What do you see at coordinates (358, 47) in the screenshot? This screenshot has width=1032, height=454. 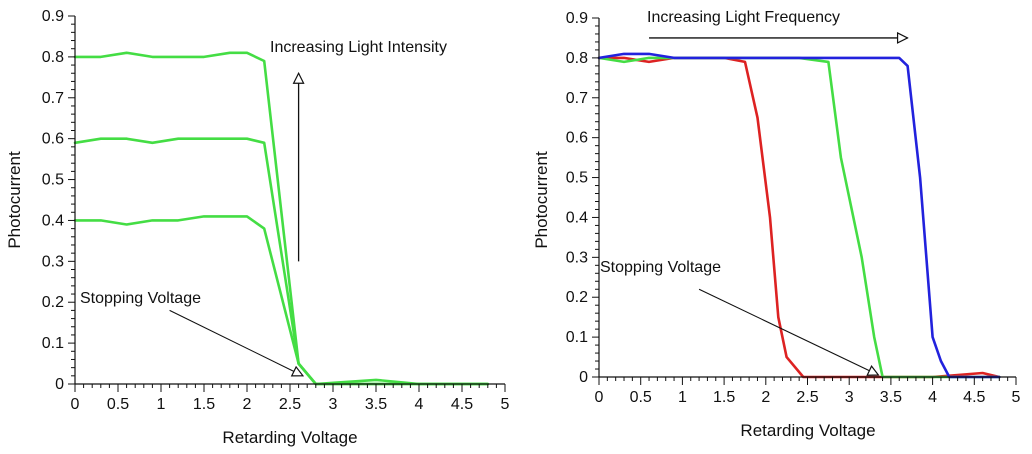 I see `intensity-annotation: Increasing Light Intensity` at bounding box center [358, 47].